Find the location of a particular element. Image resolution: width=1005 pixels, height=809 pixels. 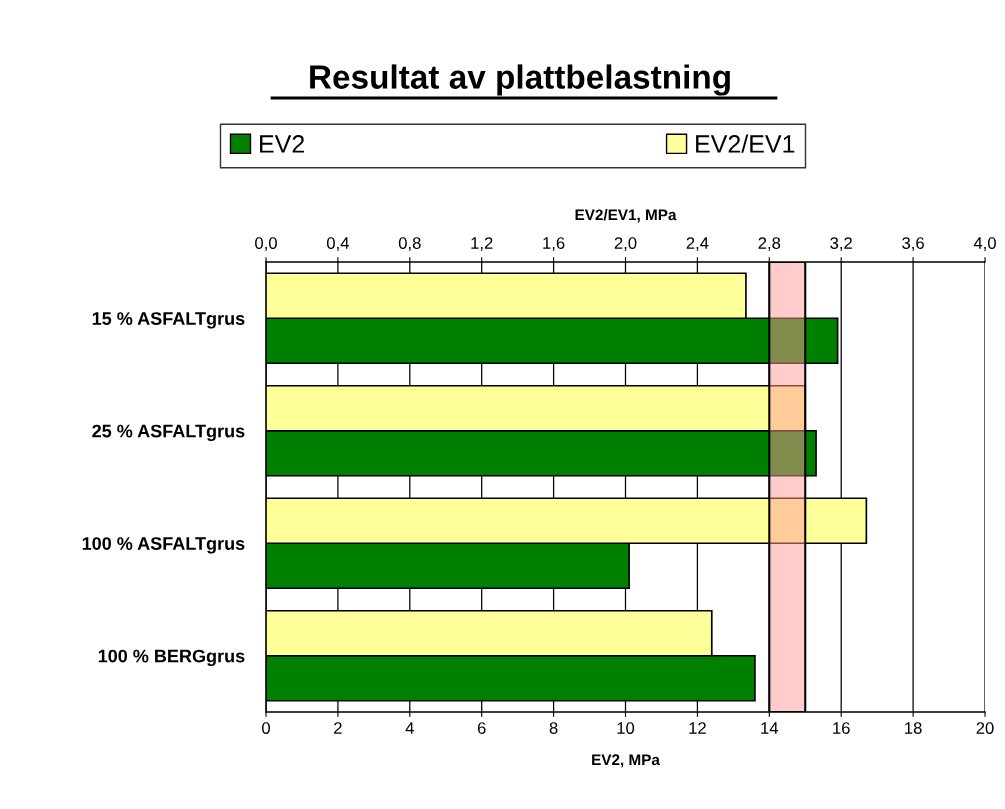

x2-tick-label: 0,0 is located at coordinates (266, 244).